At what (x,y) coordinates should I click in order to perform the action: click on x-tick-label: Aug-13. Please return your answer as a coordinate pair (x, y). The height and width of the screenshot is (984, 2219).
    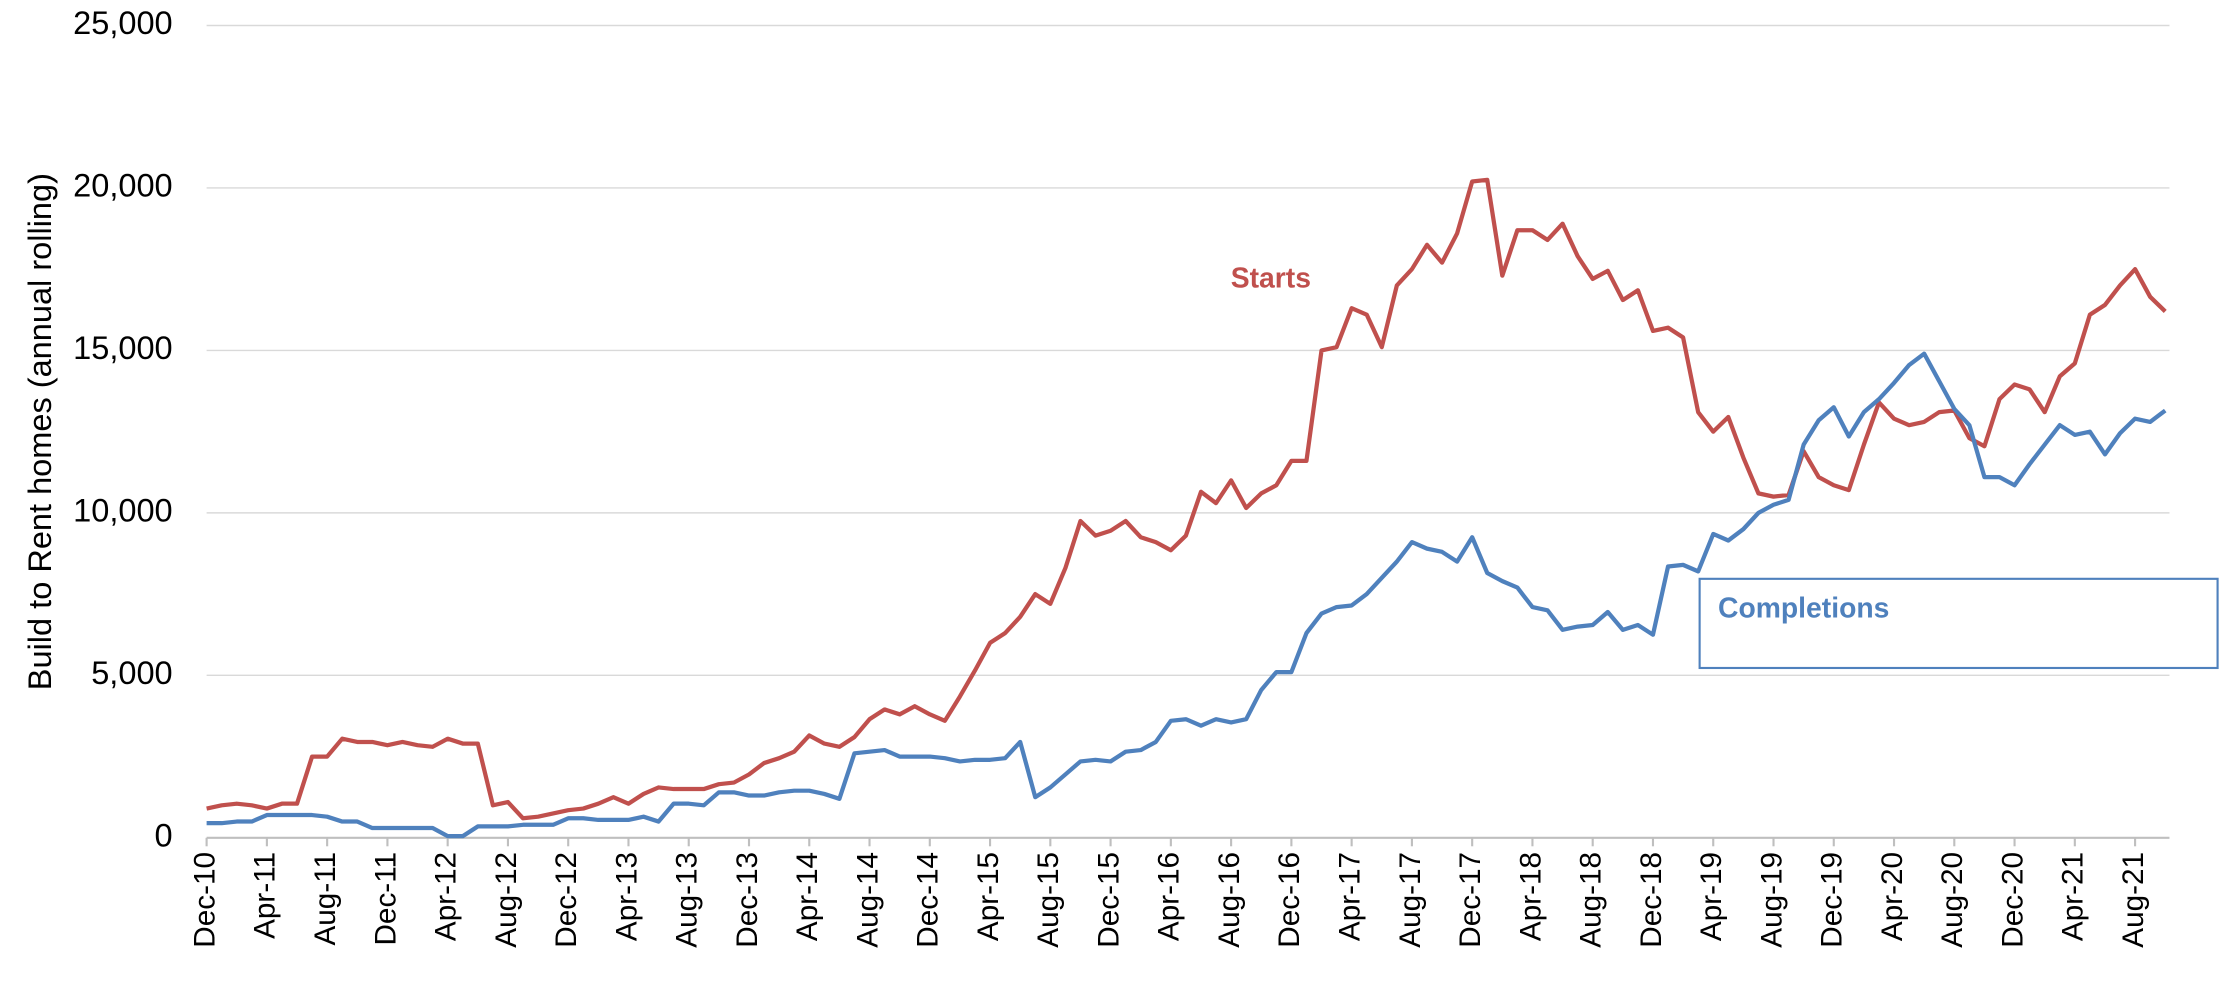
    Looking at the image, I should click on (687, 900).